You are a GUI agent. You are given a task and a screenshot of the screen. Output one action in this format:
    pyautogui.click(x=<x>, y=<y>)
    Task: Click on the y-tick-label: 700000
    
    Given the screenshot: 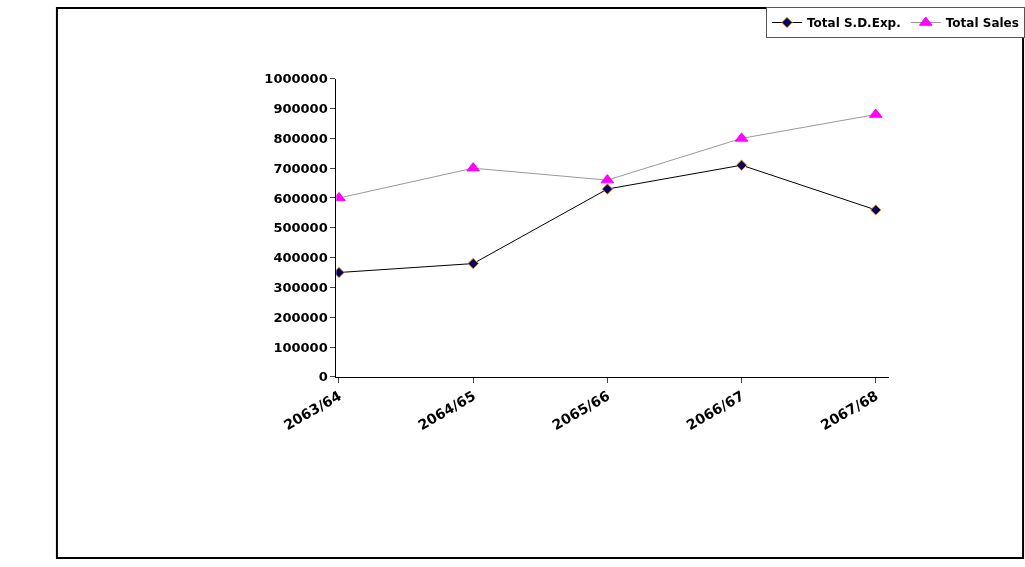 What is the action you would take?
    pyautogui.click(x=300, y=168)
    